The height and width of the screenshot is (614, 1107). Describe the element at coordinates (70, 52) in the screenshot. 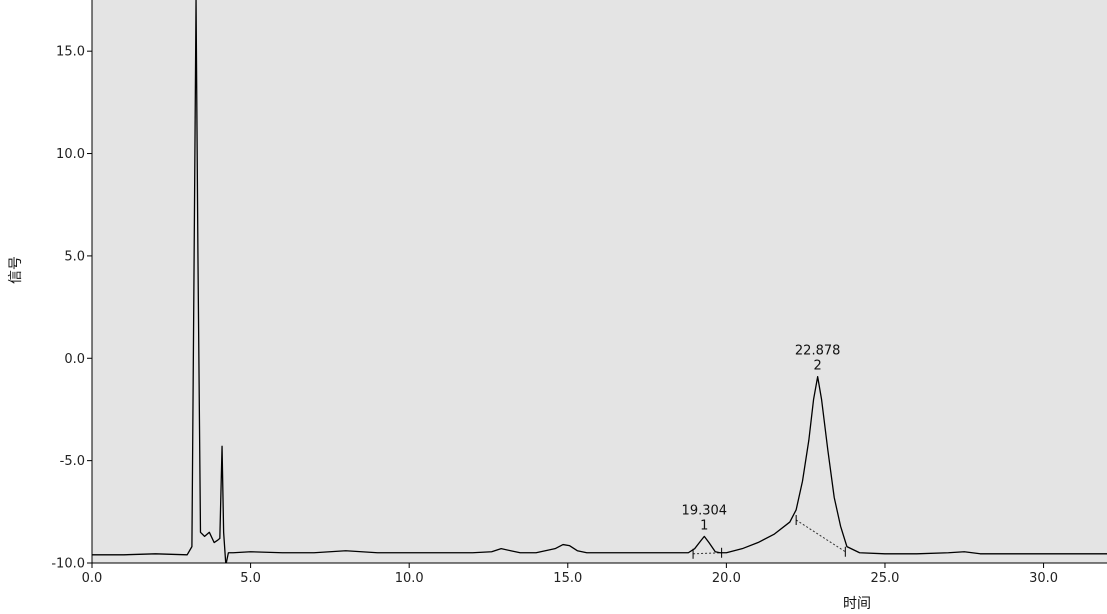

I see `y-tick-label: 15.0` at that location.